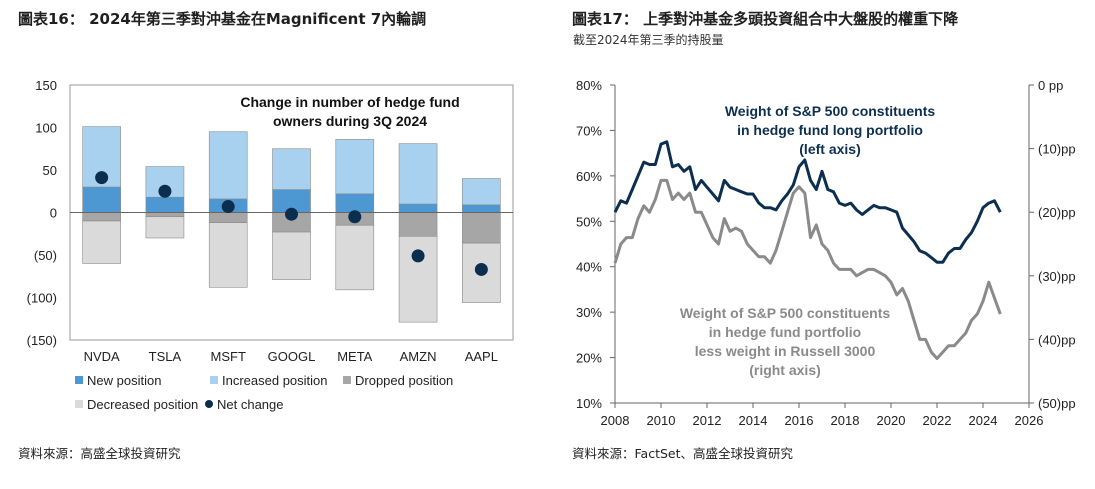 The image size is (1095, 489). I want to click on right-y-tick-label: 0 pp, so click(1050, 85).